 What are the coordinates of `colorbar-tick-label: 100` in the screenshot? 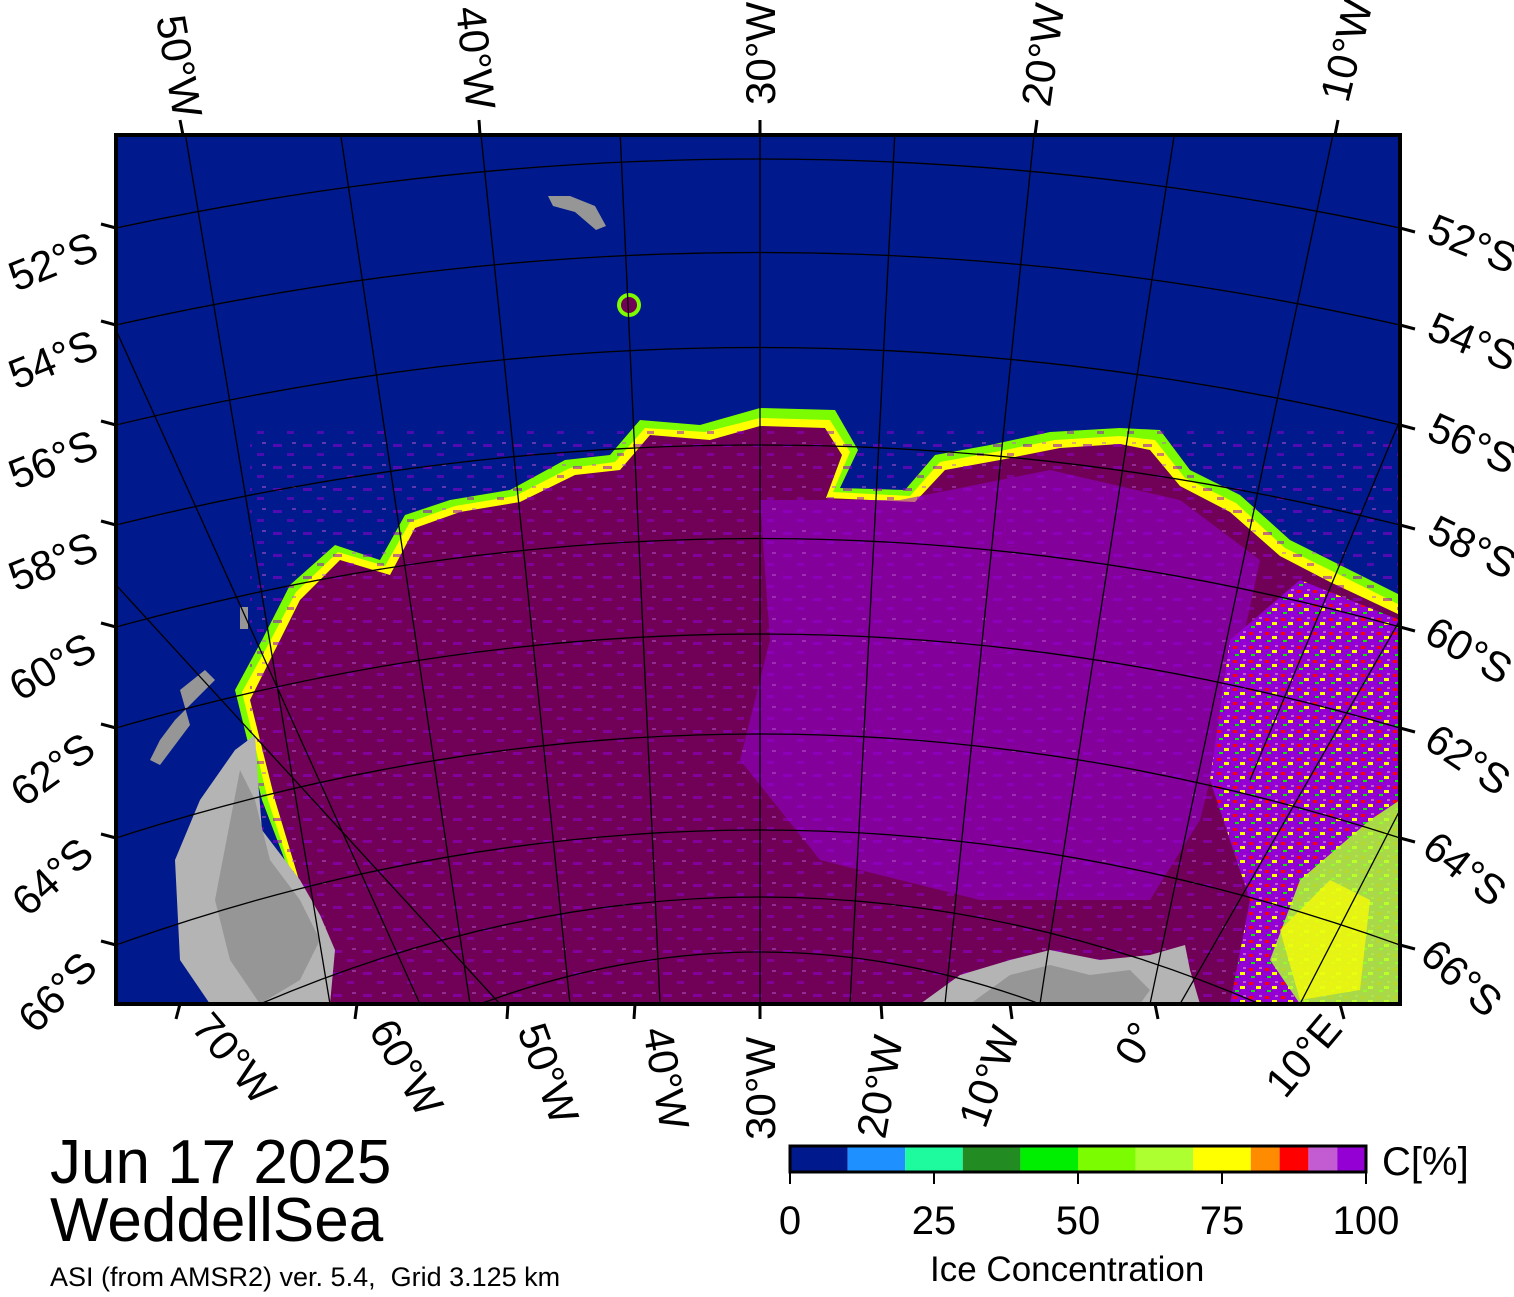 It's located at (1366, 1221).